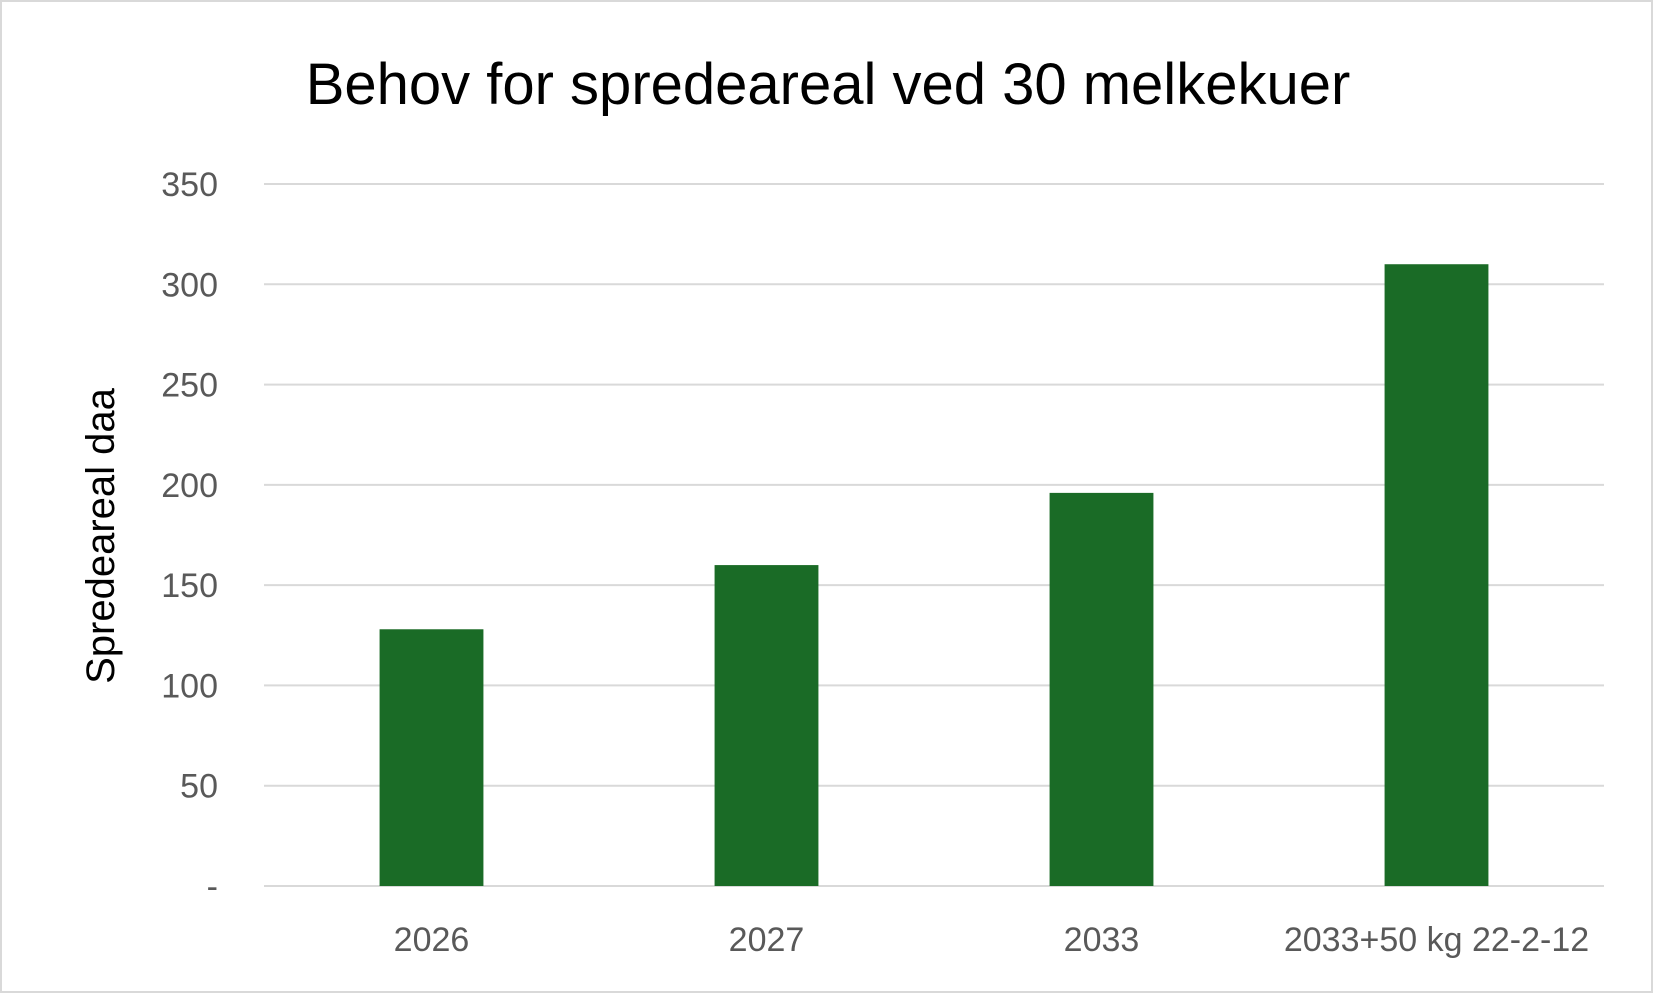 The height and width of the screenshot is (995, 1653). What do you see at coordinates (189, 686) in the screenshot?
I see `y-tick-label-100: 100` at bounding box center [189, 686].